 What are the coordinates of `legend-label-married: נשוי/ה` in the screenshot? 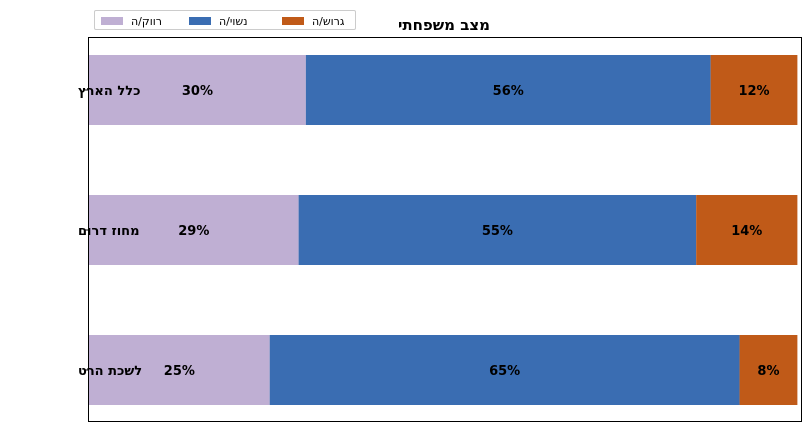 It's located at (233, 21).